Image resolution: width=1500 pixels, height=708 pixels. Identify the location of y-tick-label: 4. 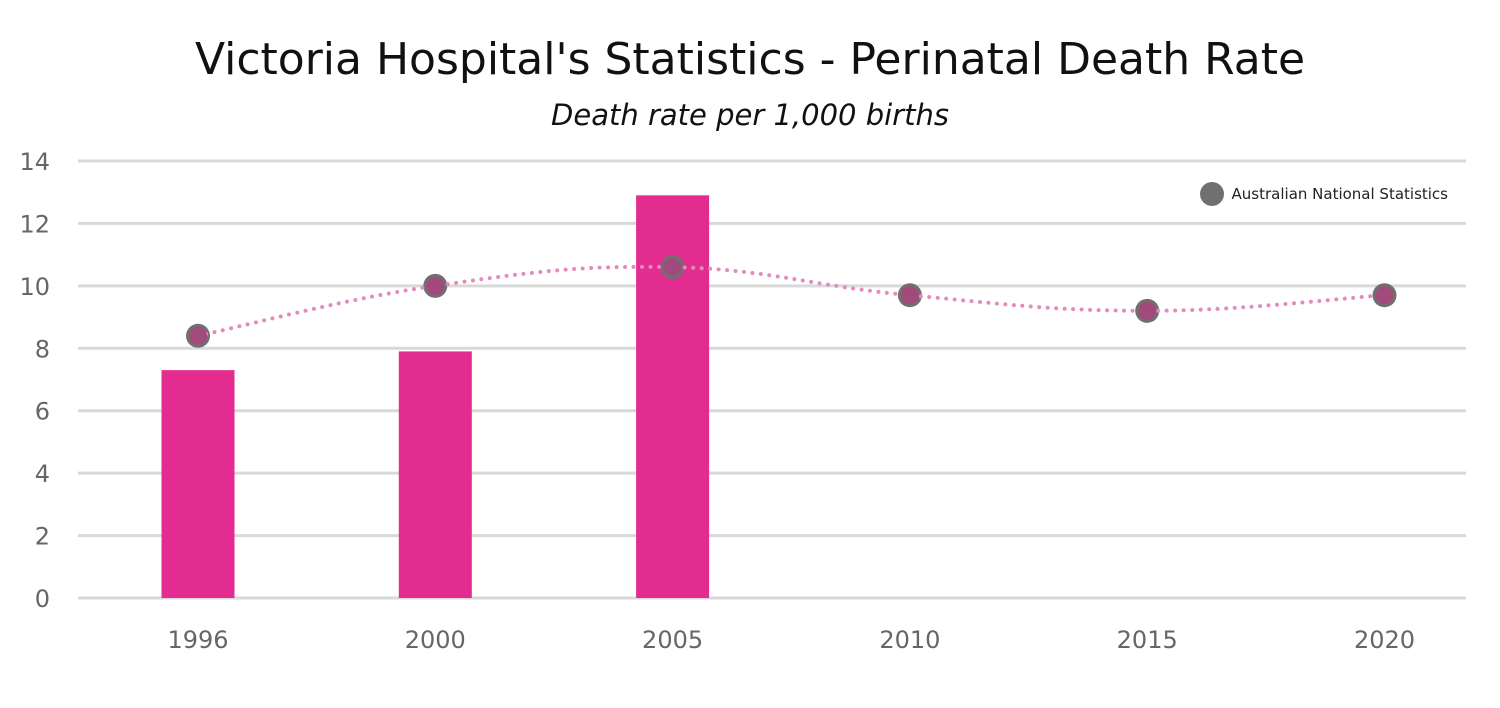
(42, 474).